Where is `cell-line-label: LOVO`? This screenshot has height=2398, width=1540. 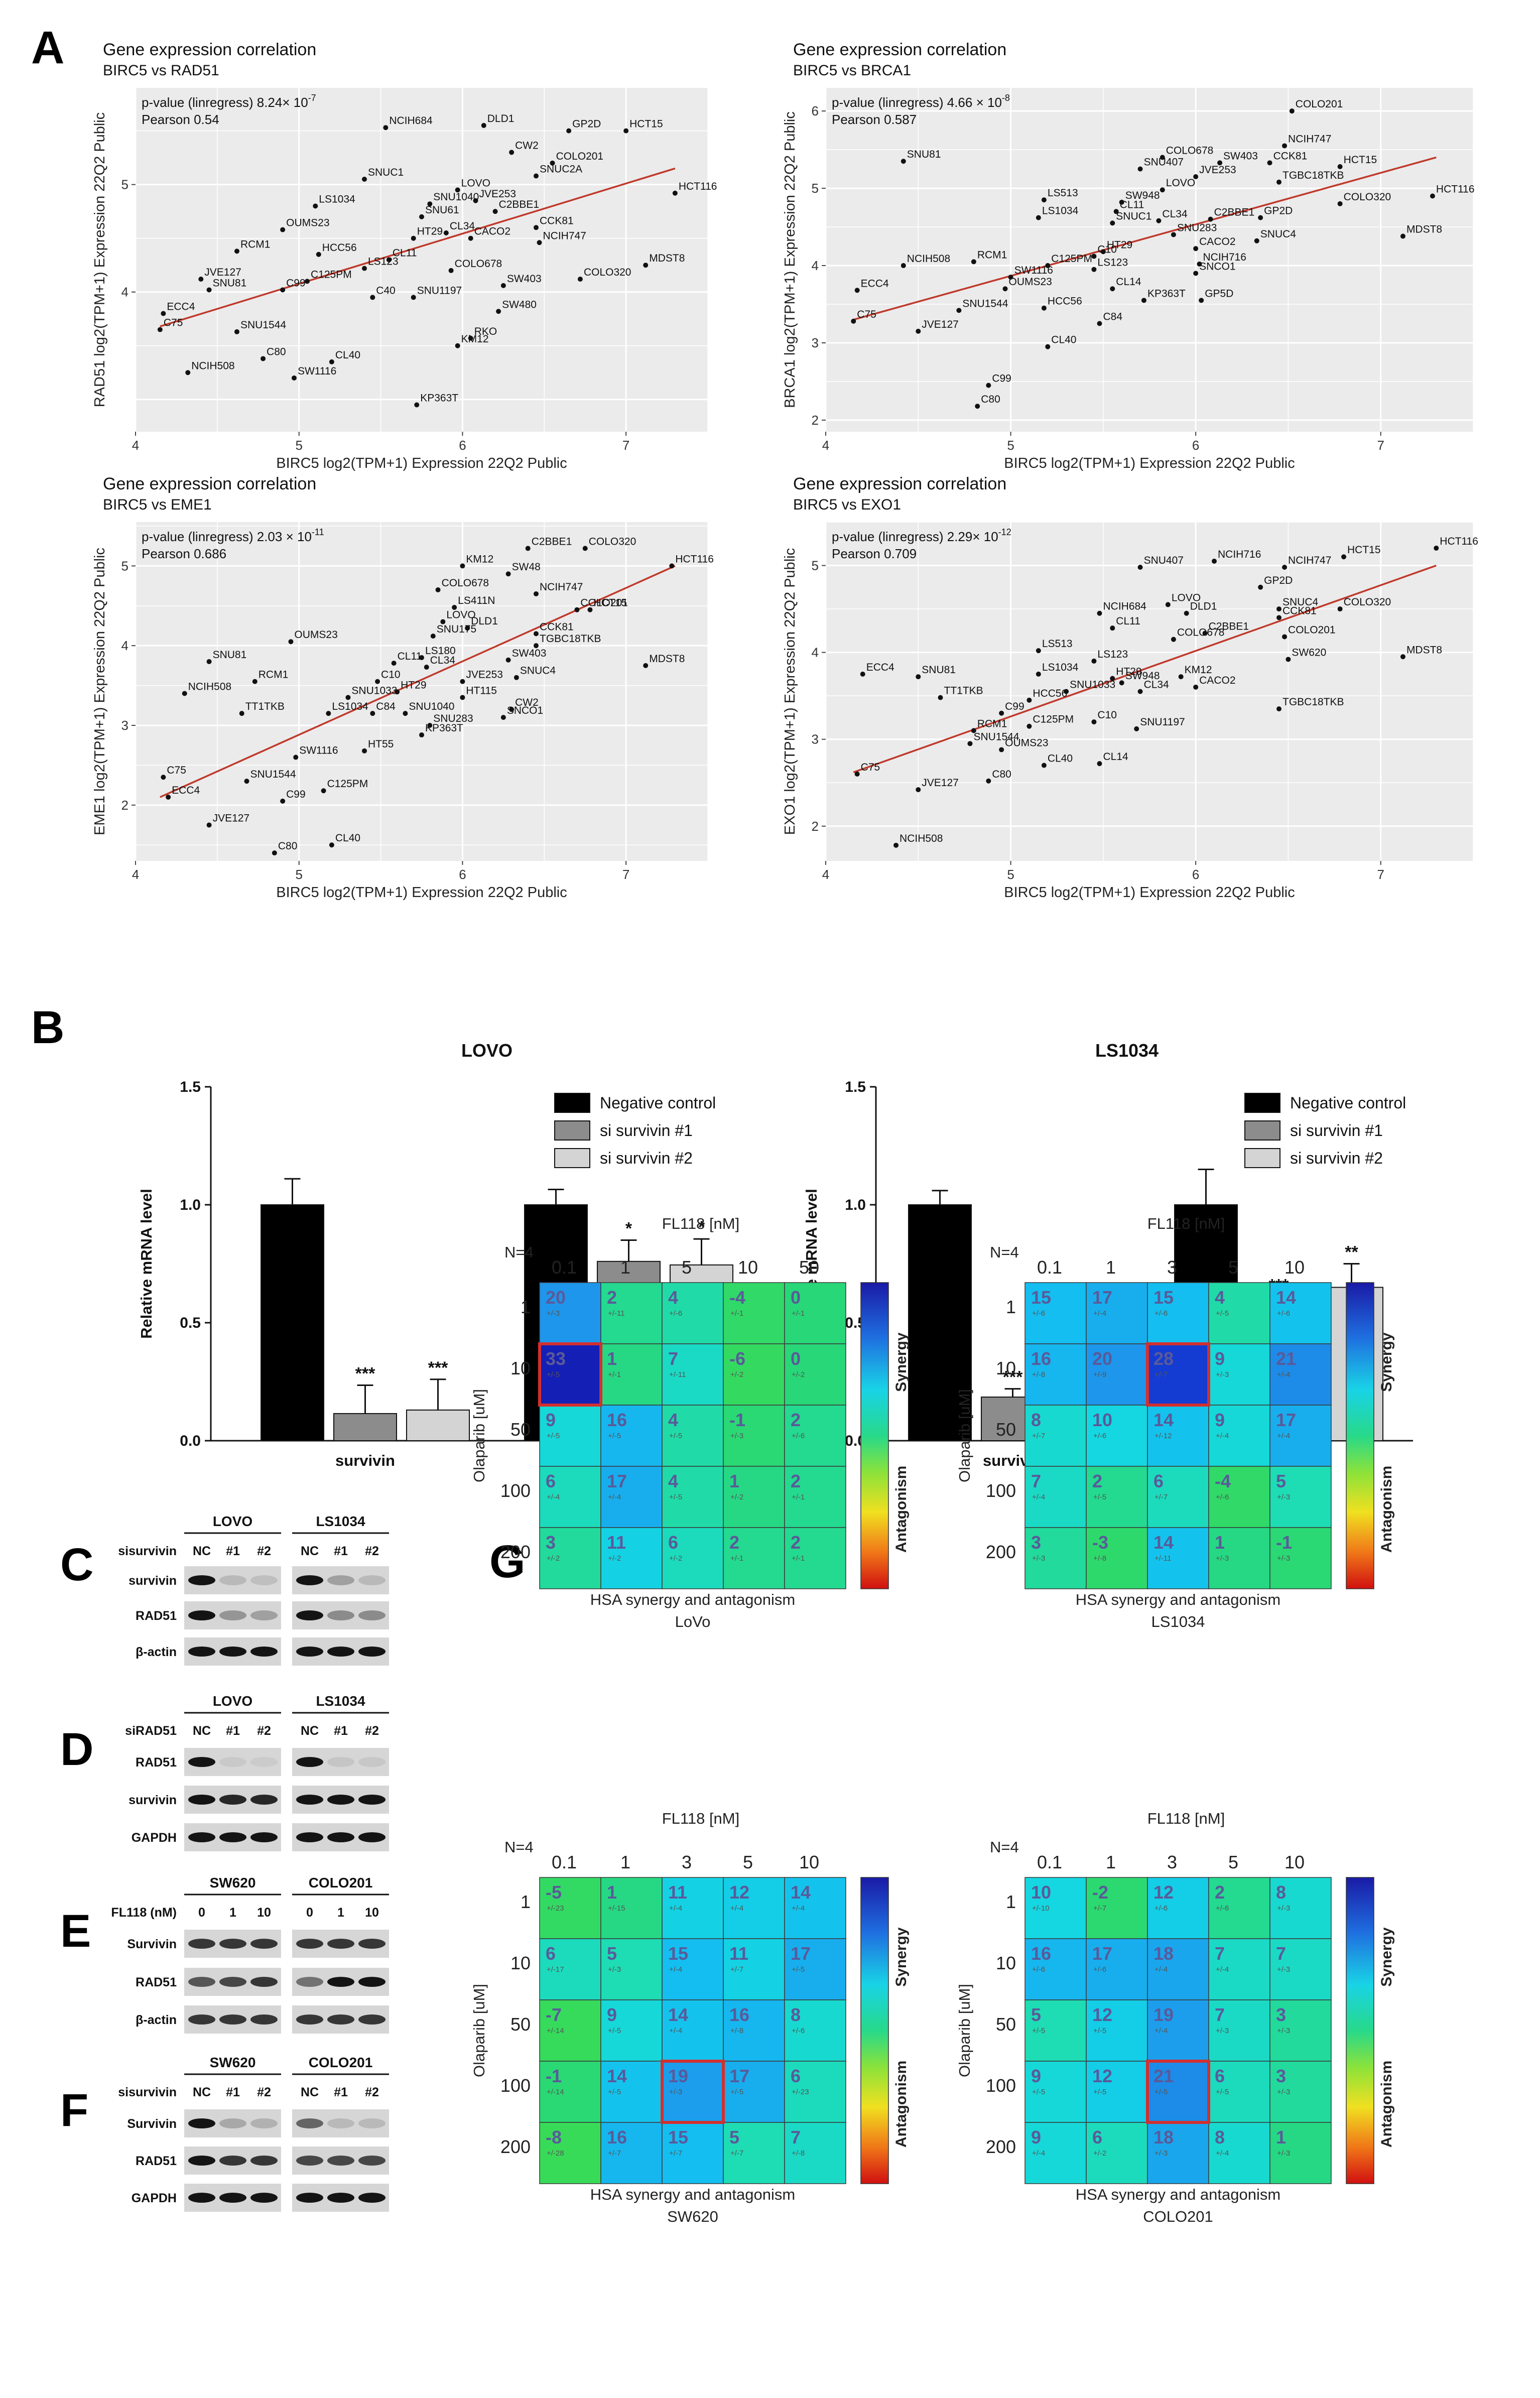 cell-line-label: LOVO is located at coordinates (233, 1701).